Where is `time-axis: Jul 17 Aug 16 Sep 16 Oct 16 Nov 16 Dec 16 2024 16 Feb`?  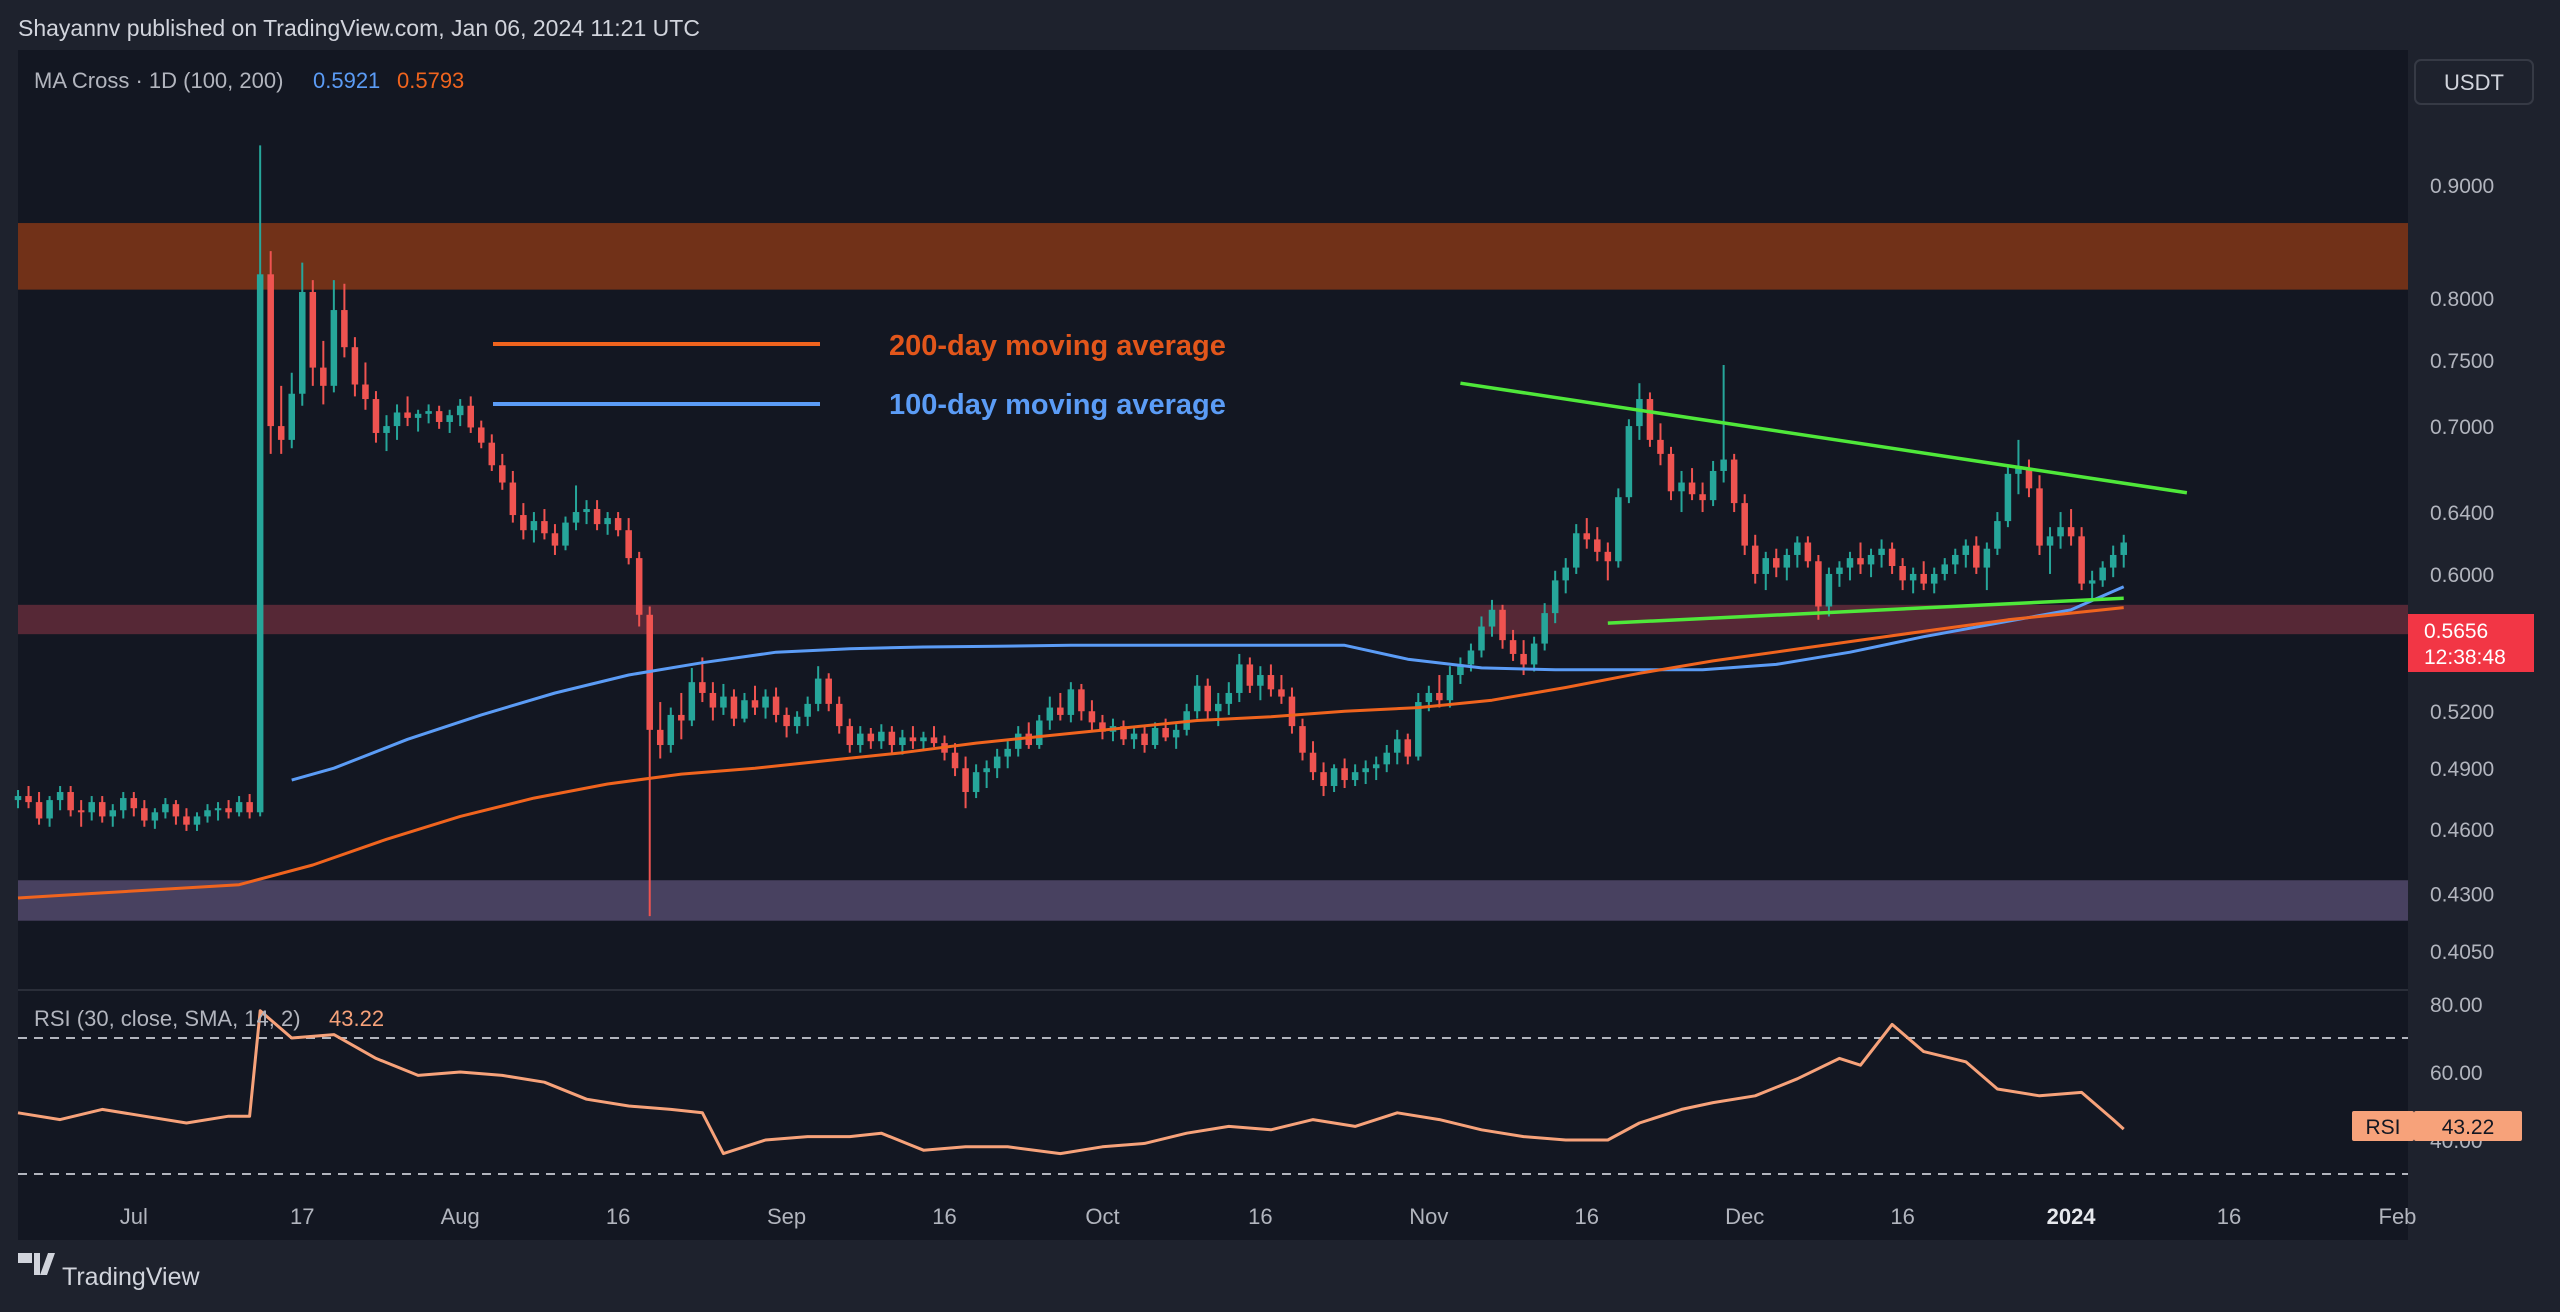
time-axis: Jul 17 Aug 16 Sep 16 Oct 16 Nov 16 Dec 16 2024 16 Feb is located at coordinates (1268, 1216).